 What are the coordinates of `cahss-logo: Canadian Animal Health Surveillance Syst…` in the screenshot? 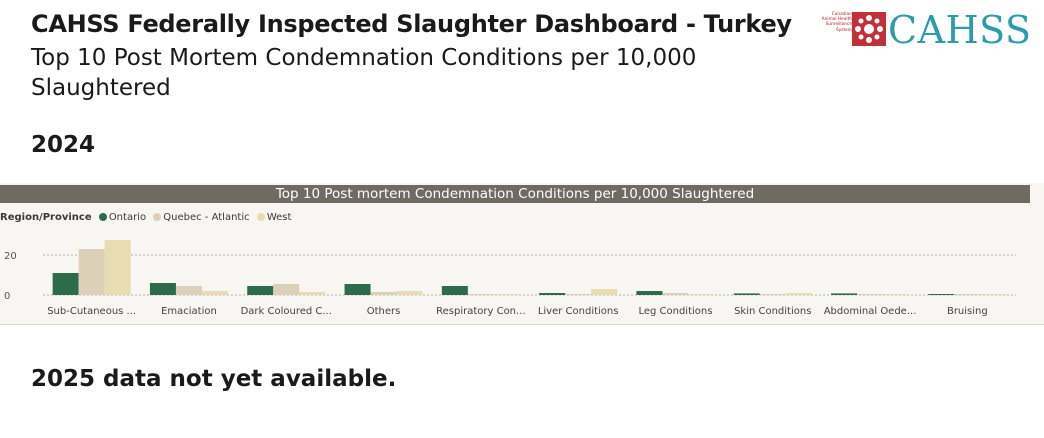 It's located at (924, 30).